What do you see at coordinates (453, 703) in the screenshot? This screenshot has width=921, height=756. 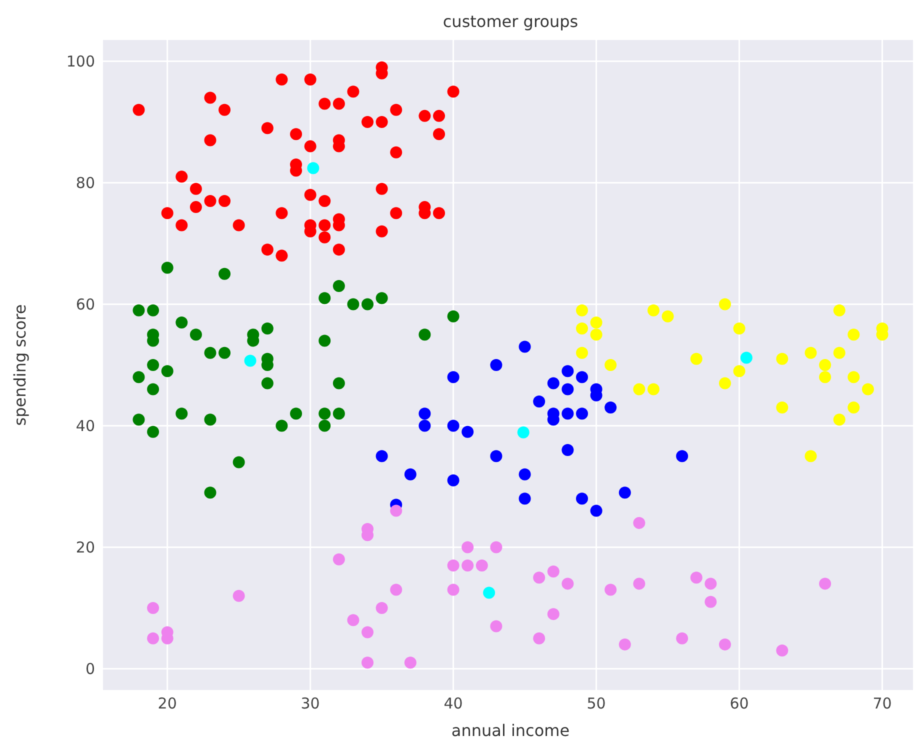 I see `x-tick-label: 40` at bounding box center [453, 703].